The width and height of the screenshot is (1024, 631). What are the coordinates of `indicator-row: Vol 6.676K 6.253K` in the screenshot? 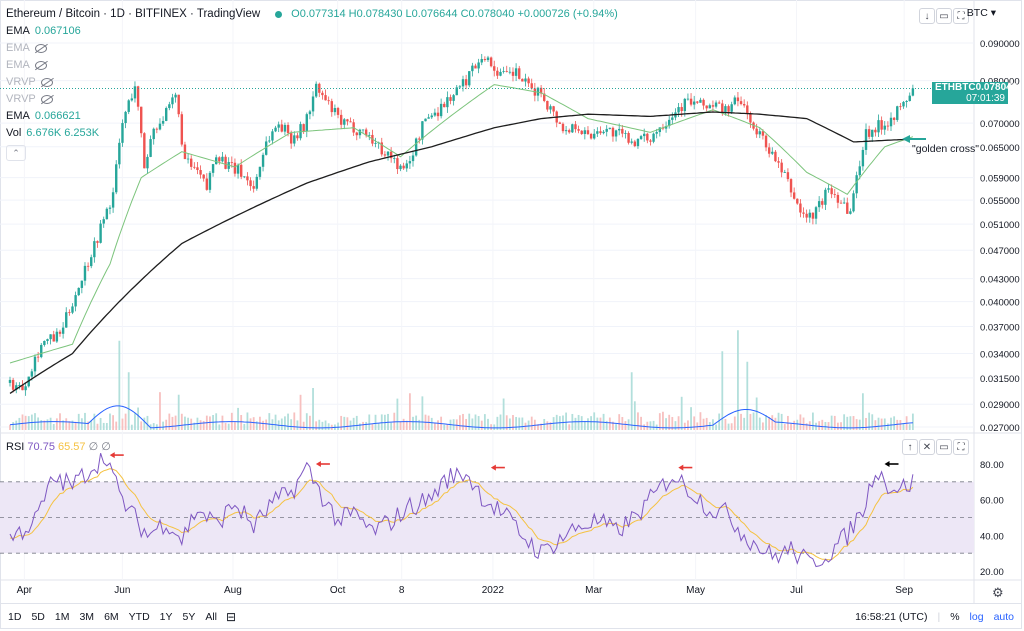 It's located at (312, 133).